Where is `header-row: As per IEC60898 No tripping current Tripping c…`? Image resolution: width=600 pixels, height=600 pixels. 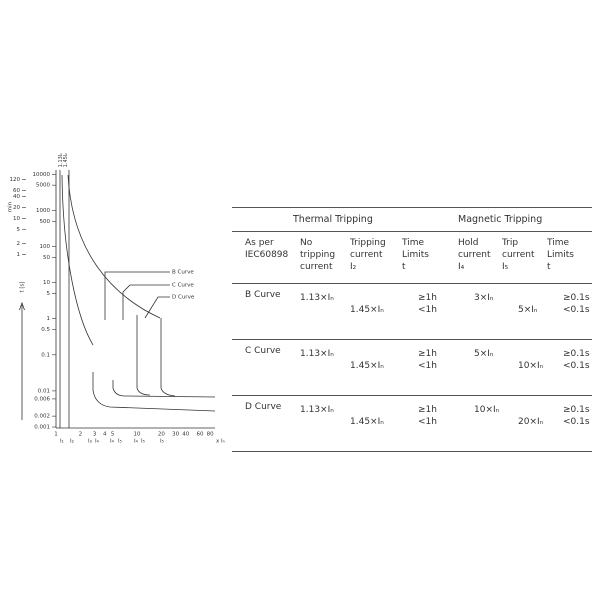 header-row: As per IEC60898 No tripping current Tripping c… is located at coordinates (412, 258).